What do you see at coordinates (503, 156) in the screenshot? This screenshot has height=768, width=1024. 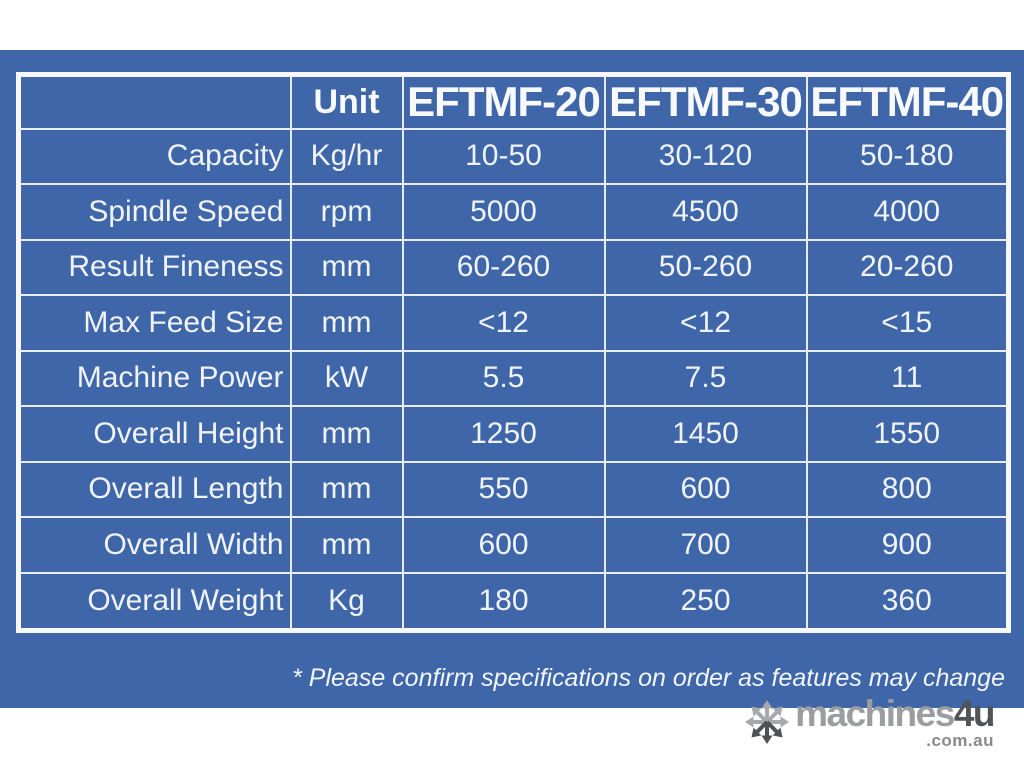 I see `spec-value: 10-50` at bounding box center [503, 156].